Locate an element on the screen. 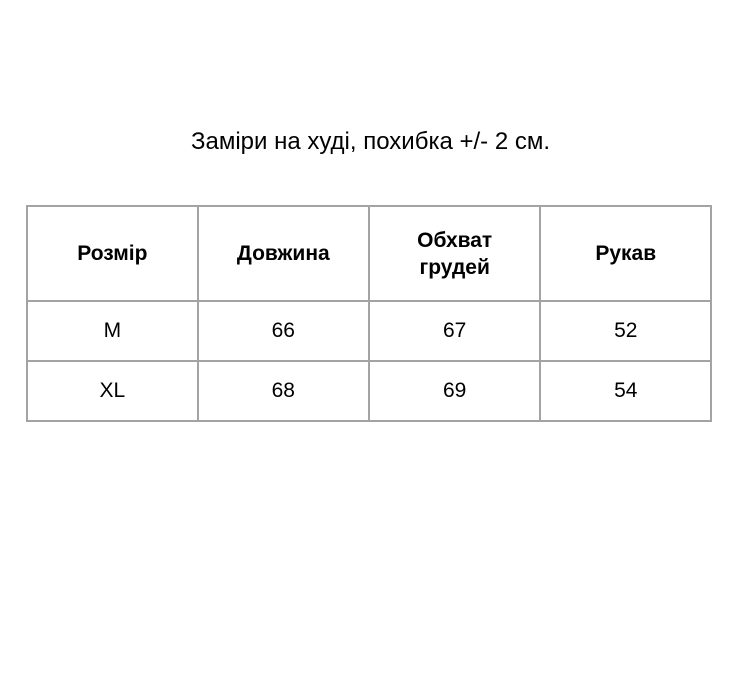 This screenshot has width=741, height=700. page-title: Заміри на худі, похибка +/- 2 см. is located at coordinates (370, 141).